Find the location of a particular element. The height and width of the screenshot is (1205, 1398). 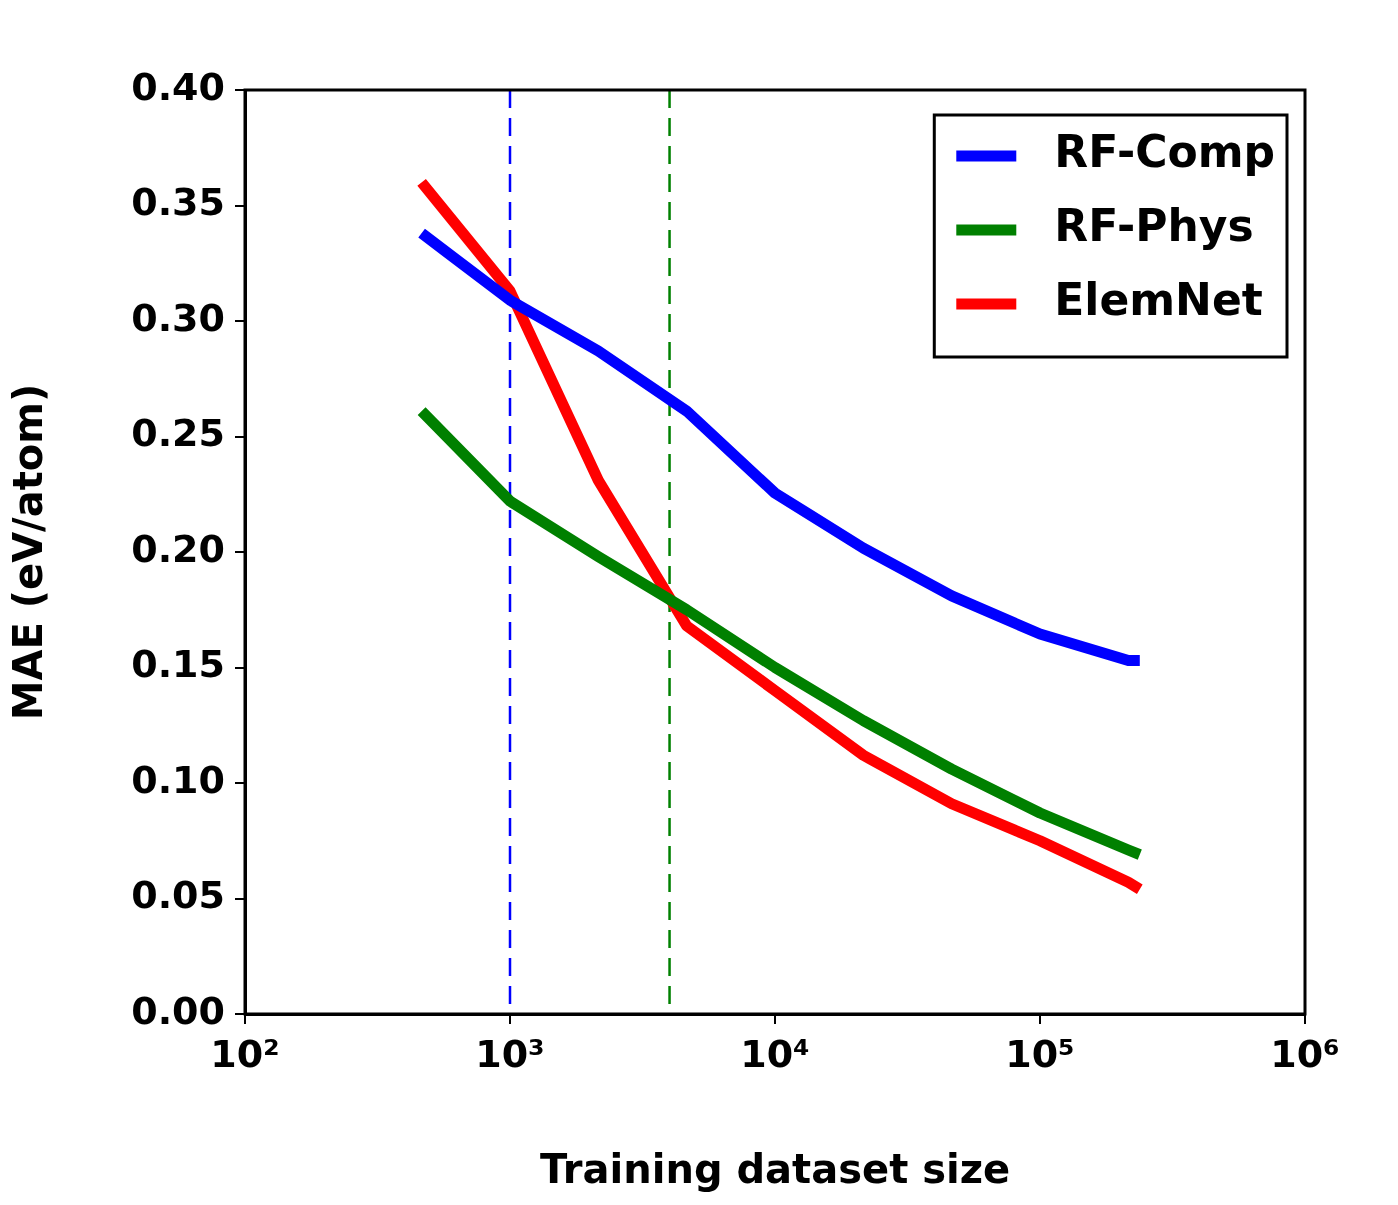

y-tick-label: 0.35 is located at coordinates (178, 202).